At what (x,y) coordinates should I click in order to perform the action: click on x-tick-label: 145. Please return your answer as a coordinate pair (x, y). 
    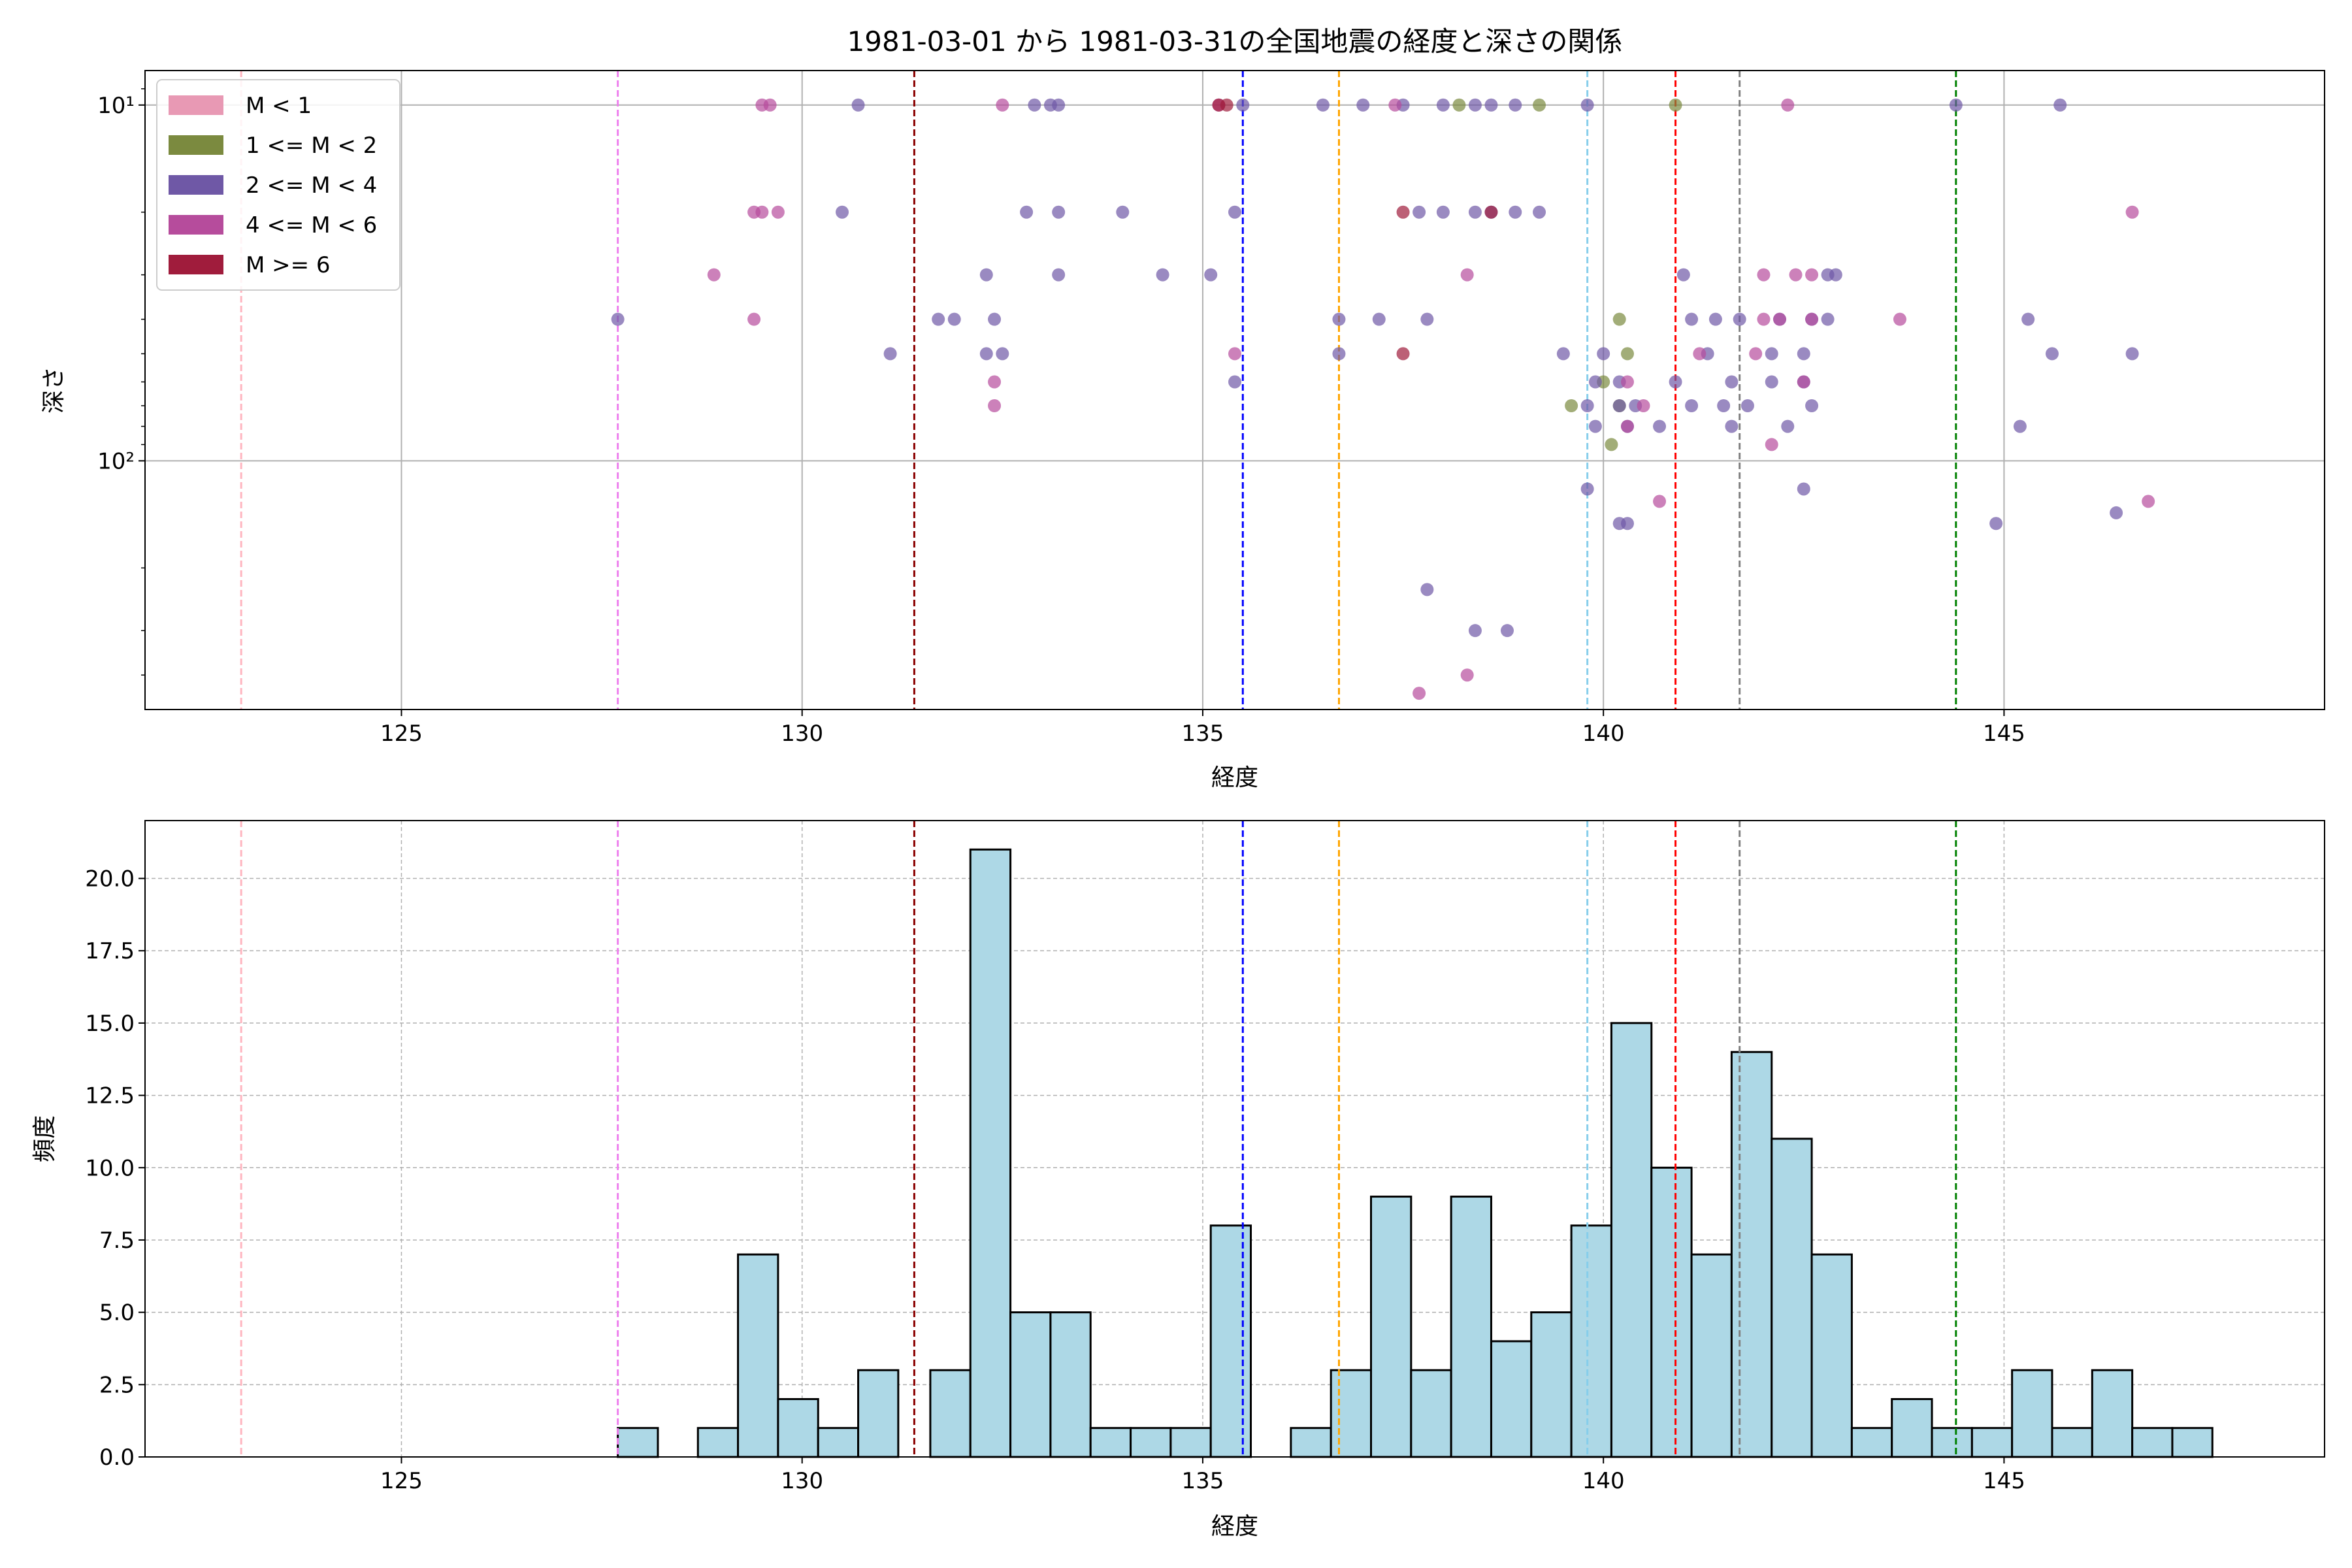
    Looking at the image, I should click on (2004, 1481).